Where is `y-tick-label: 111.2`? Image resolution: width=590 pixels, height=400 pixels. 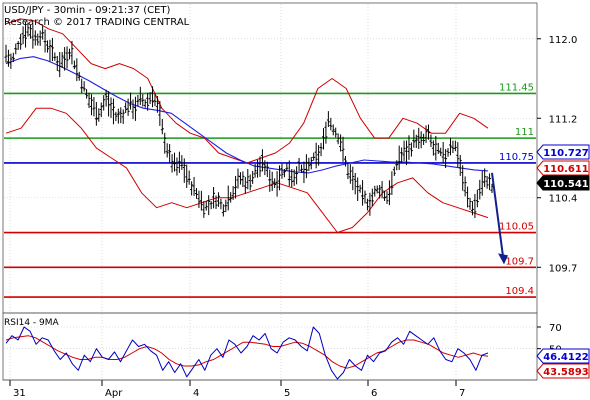 y-tick-label: 111.2 is located at coordinates (563, 119).